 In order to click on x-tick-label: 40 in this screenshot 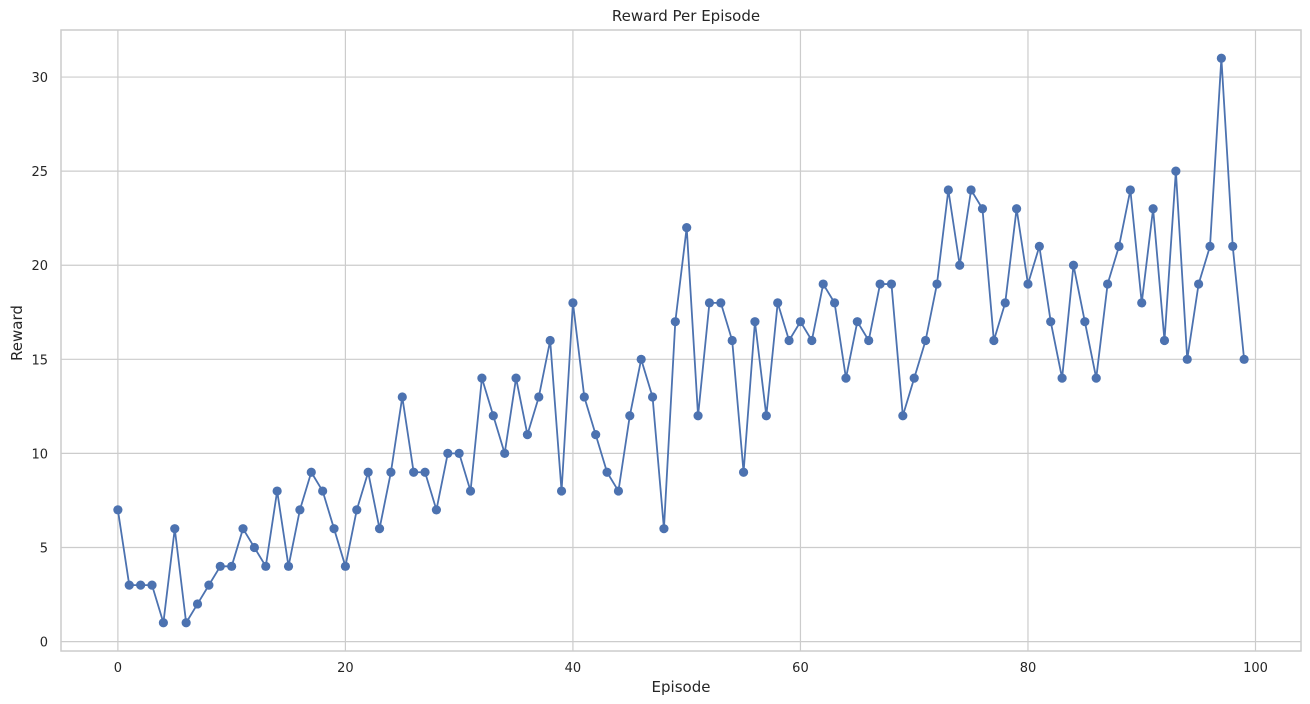, I will do `click(573, 668)`.